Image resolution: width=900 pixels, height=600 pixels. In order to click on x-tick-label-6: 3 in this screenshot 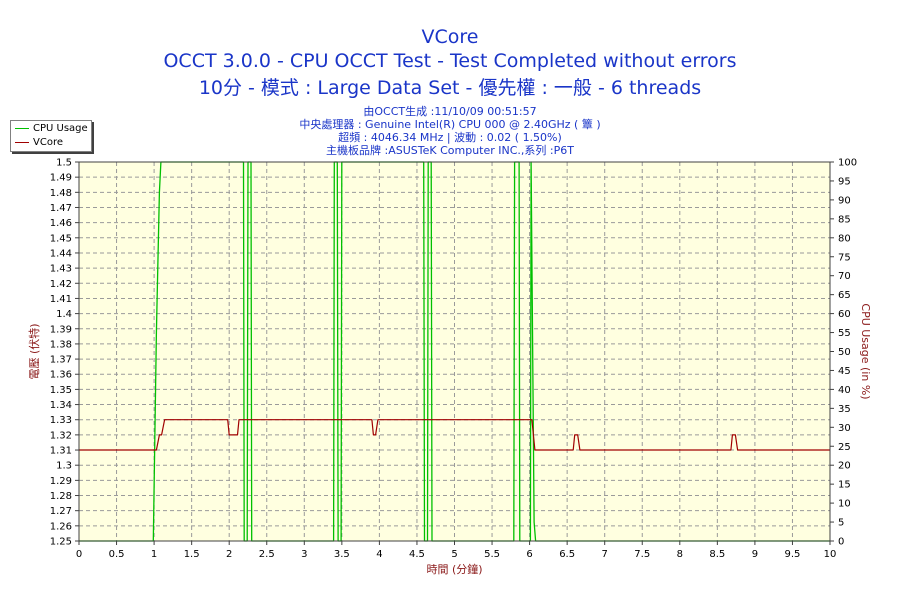, I will do `click(304, 554)`.